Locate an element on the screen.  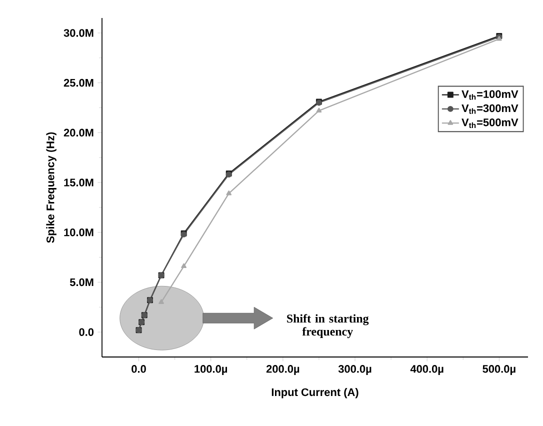
x-tick-label: 0.0 is located at coordinates (139, 369).